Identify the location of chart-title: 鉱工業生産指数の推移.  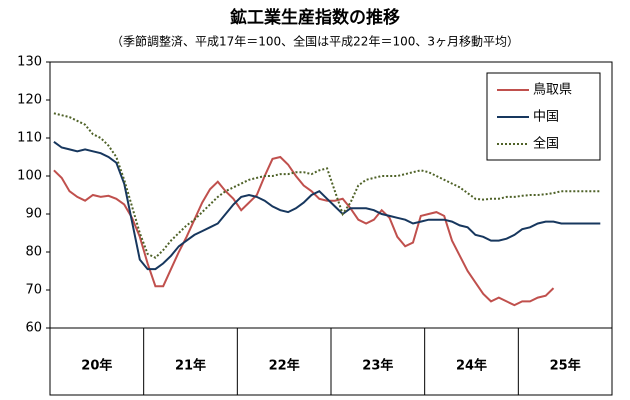
(315, 17).